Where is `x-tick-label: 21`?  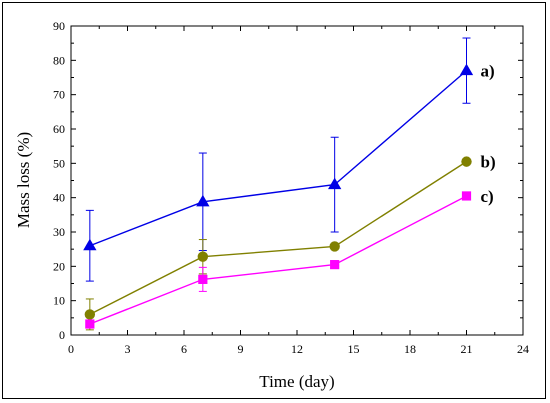
x-tick-label: 21 is located at coordinates (467, 349).